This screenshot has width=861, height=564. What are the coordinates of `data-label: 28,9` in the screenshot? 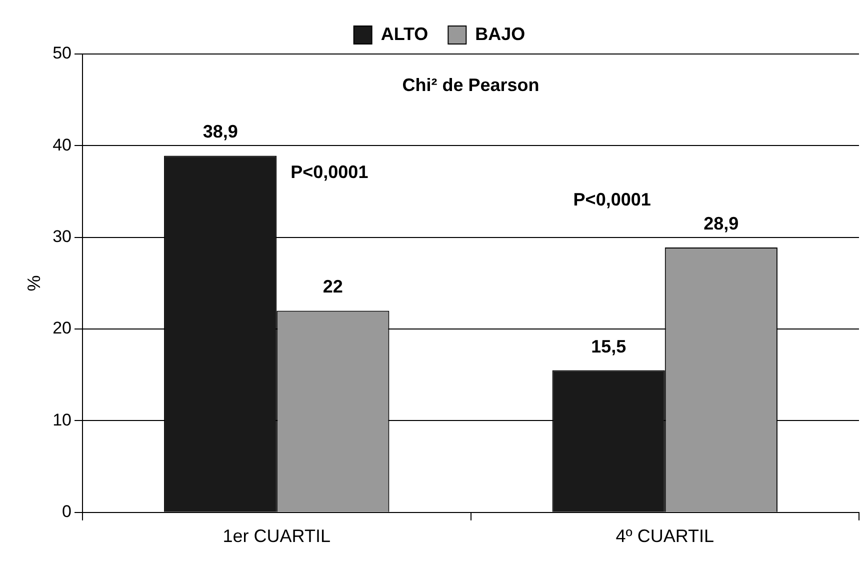 It's located at (721, 223).